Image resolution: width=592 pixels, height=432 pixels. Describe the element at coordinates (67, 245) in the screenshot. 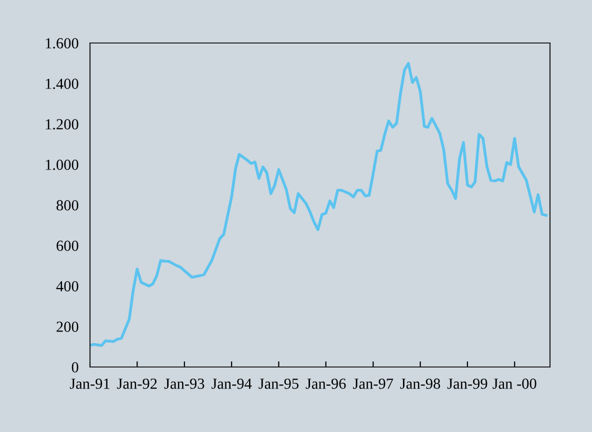

I see `y-tick-label: 600` at that location.